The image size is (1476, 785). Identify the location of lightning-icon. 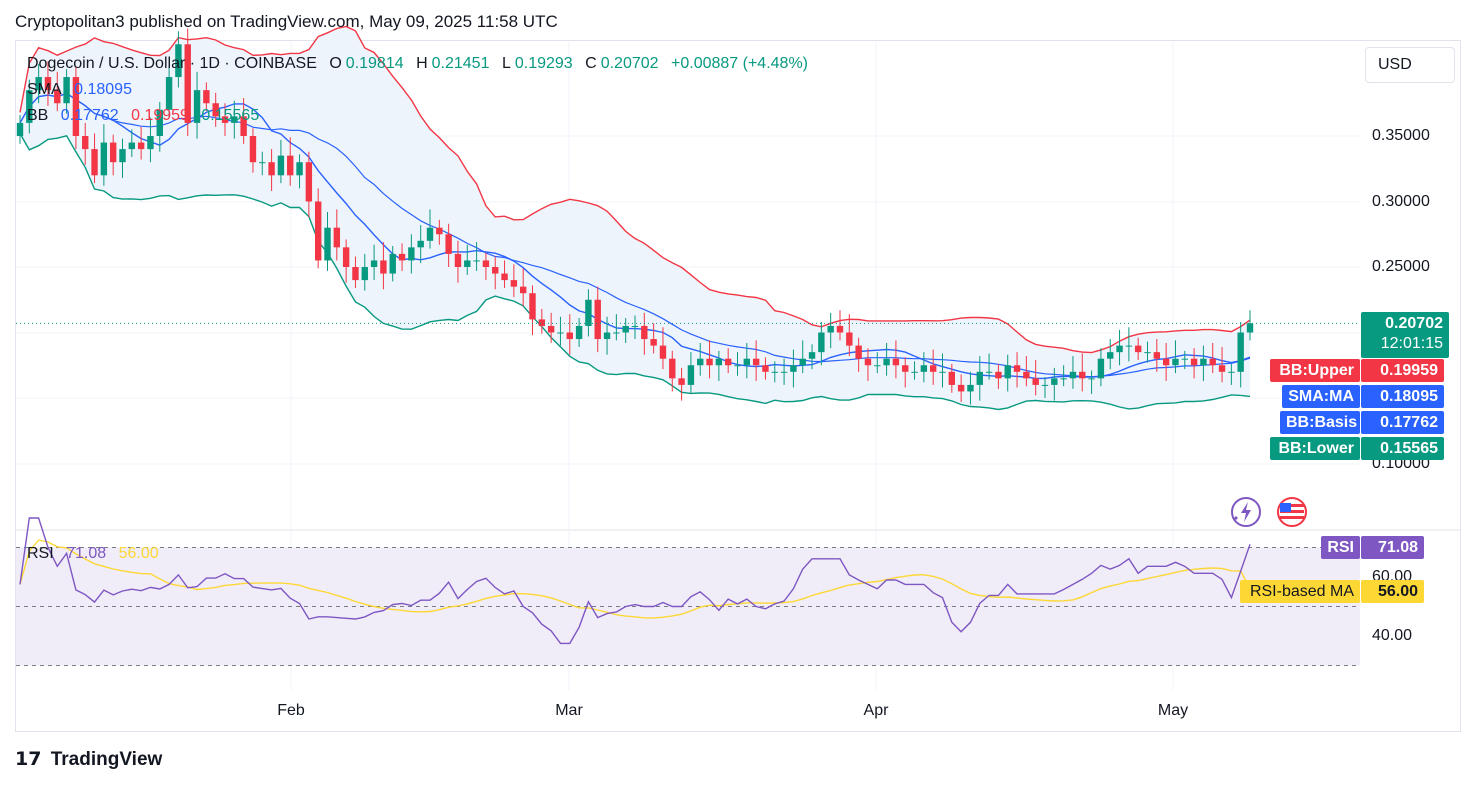
(1246, 512).